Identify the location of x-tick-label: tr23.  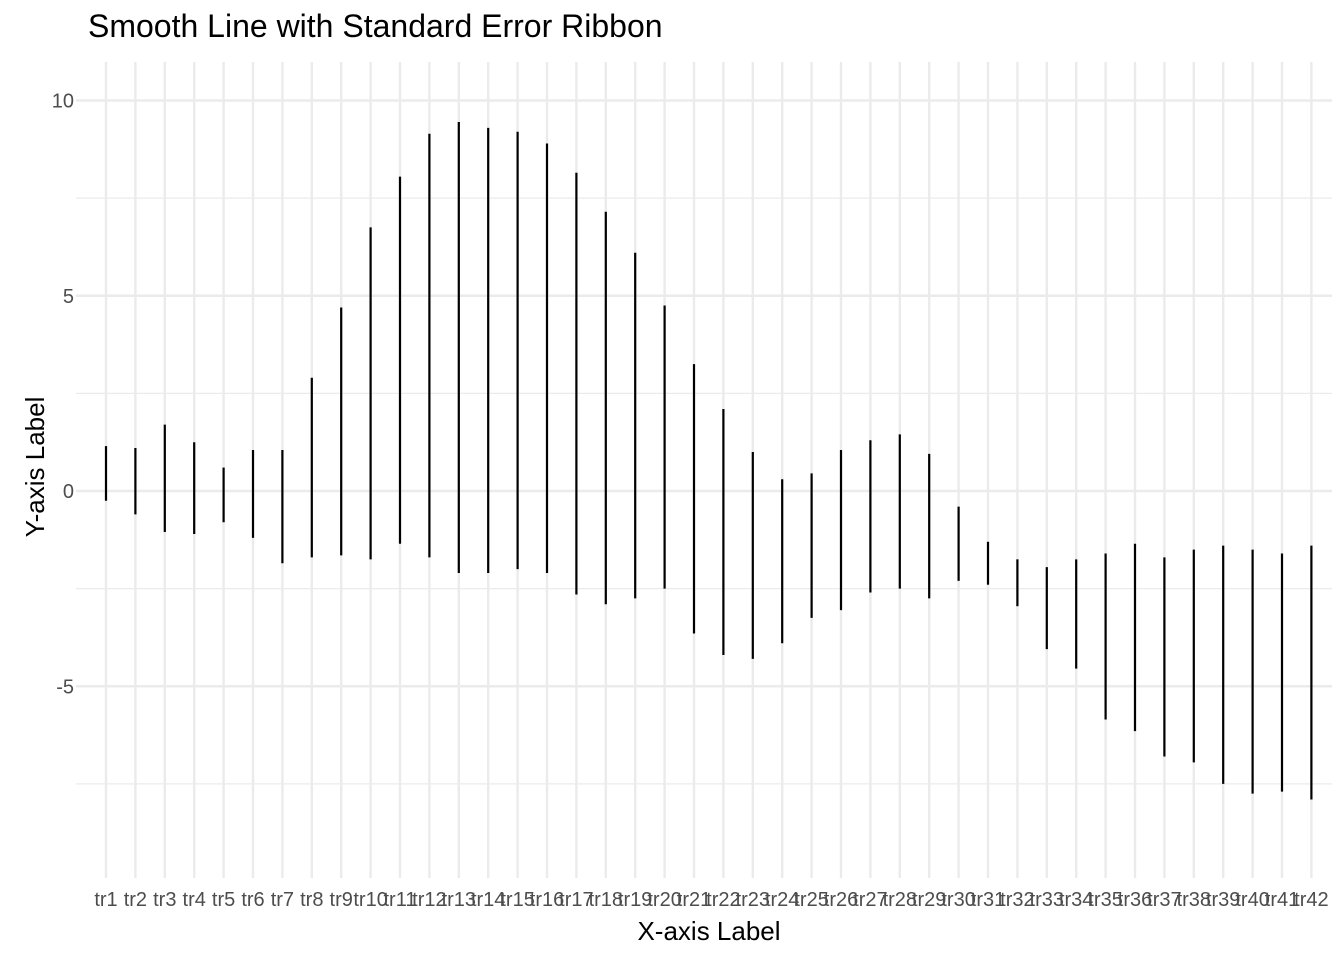
(753, 900).